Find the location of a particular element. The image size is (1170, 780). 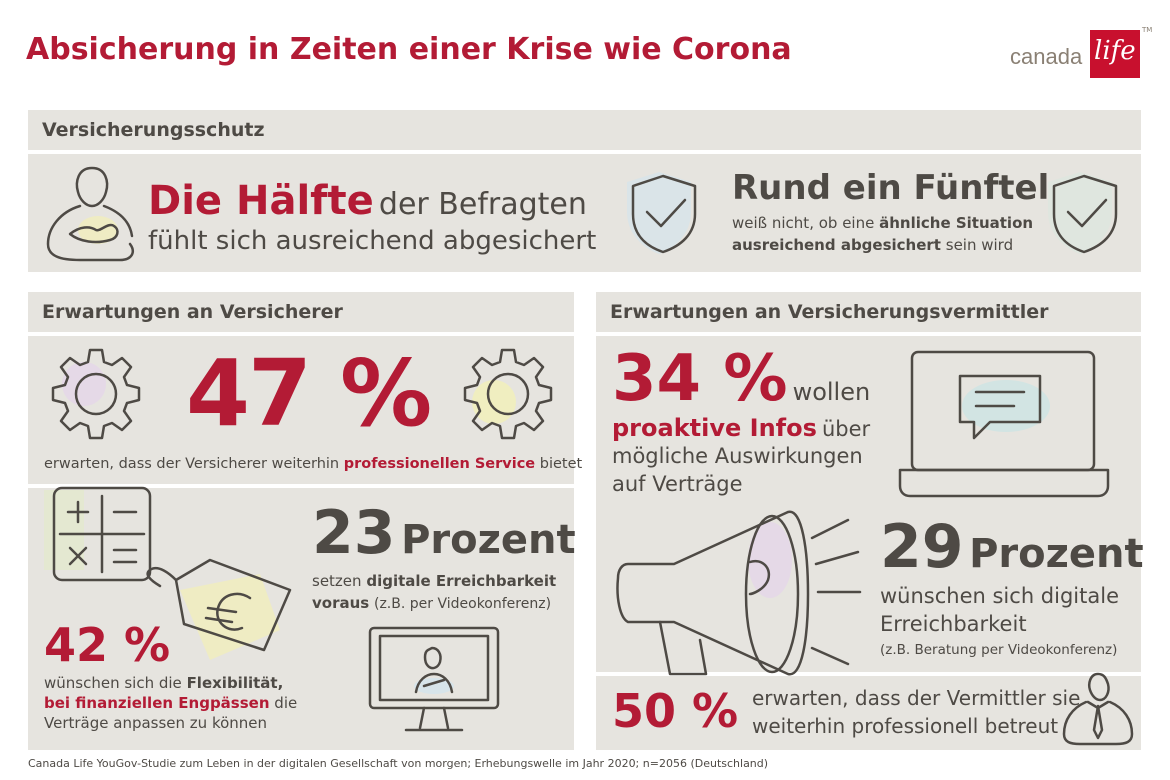

logo-box: life is located at coordinates (1115, 54).